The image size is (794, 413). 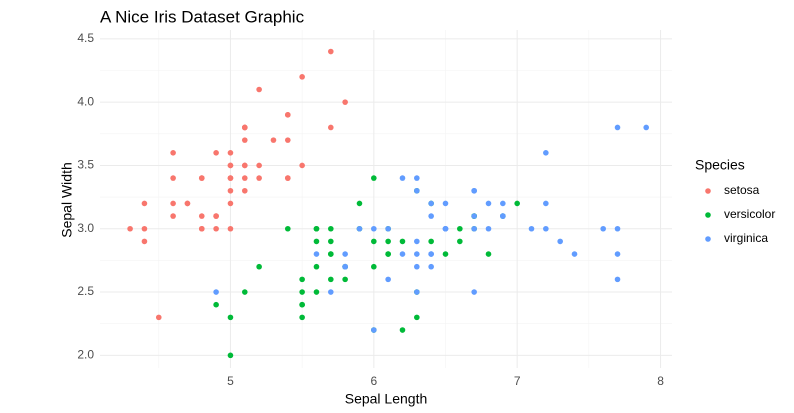 What do you see at coordinates (230, 381) in the screenshot?
I see `x-tick-label: 5` at bounding box center [230, 381].